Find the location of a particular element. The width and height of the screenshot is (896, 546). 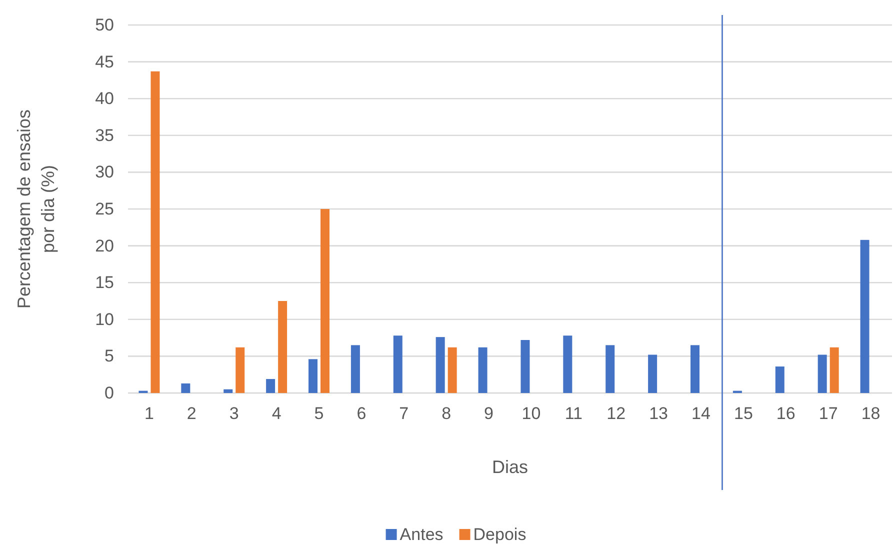

y-tick-label: 25 is located at coordinates (104, 208).